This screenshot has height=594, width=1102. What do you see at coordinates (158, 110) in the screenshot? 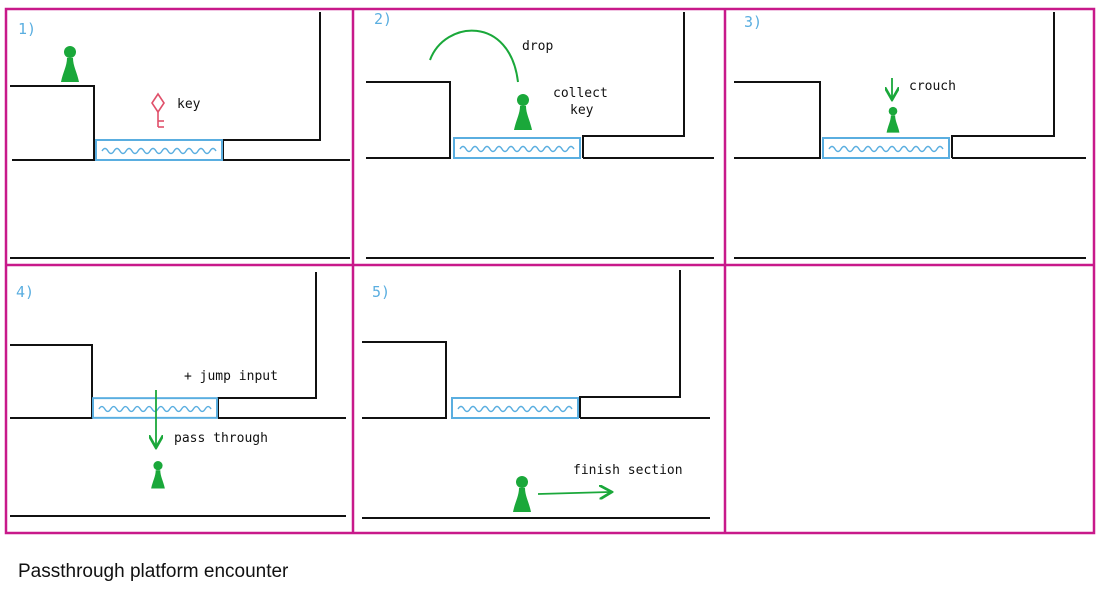
I see `key-icon` at bounding box center [158, 110].